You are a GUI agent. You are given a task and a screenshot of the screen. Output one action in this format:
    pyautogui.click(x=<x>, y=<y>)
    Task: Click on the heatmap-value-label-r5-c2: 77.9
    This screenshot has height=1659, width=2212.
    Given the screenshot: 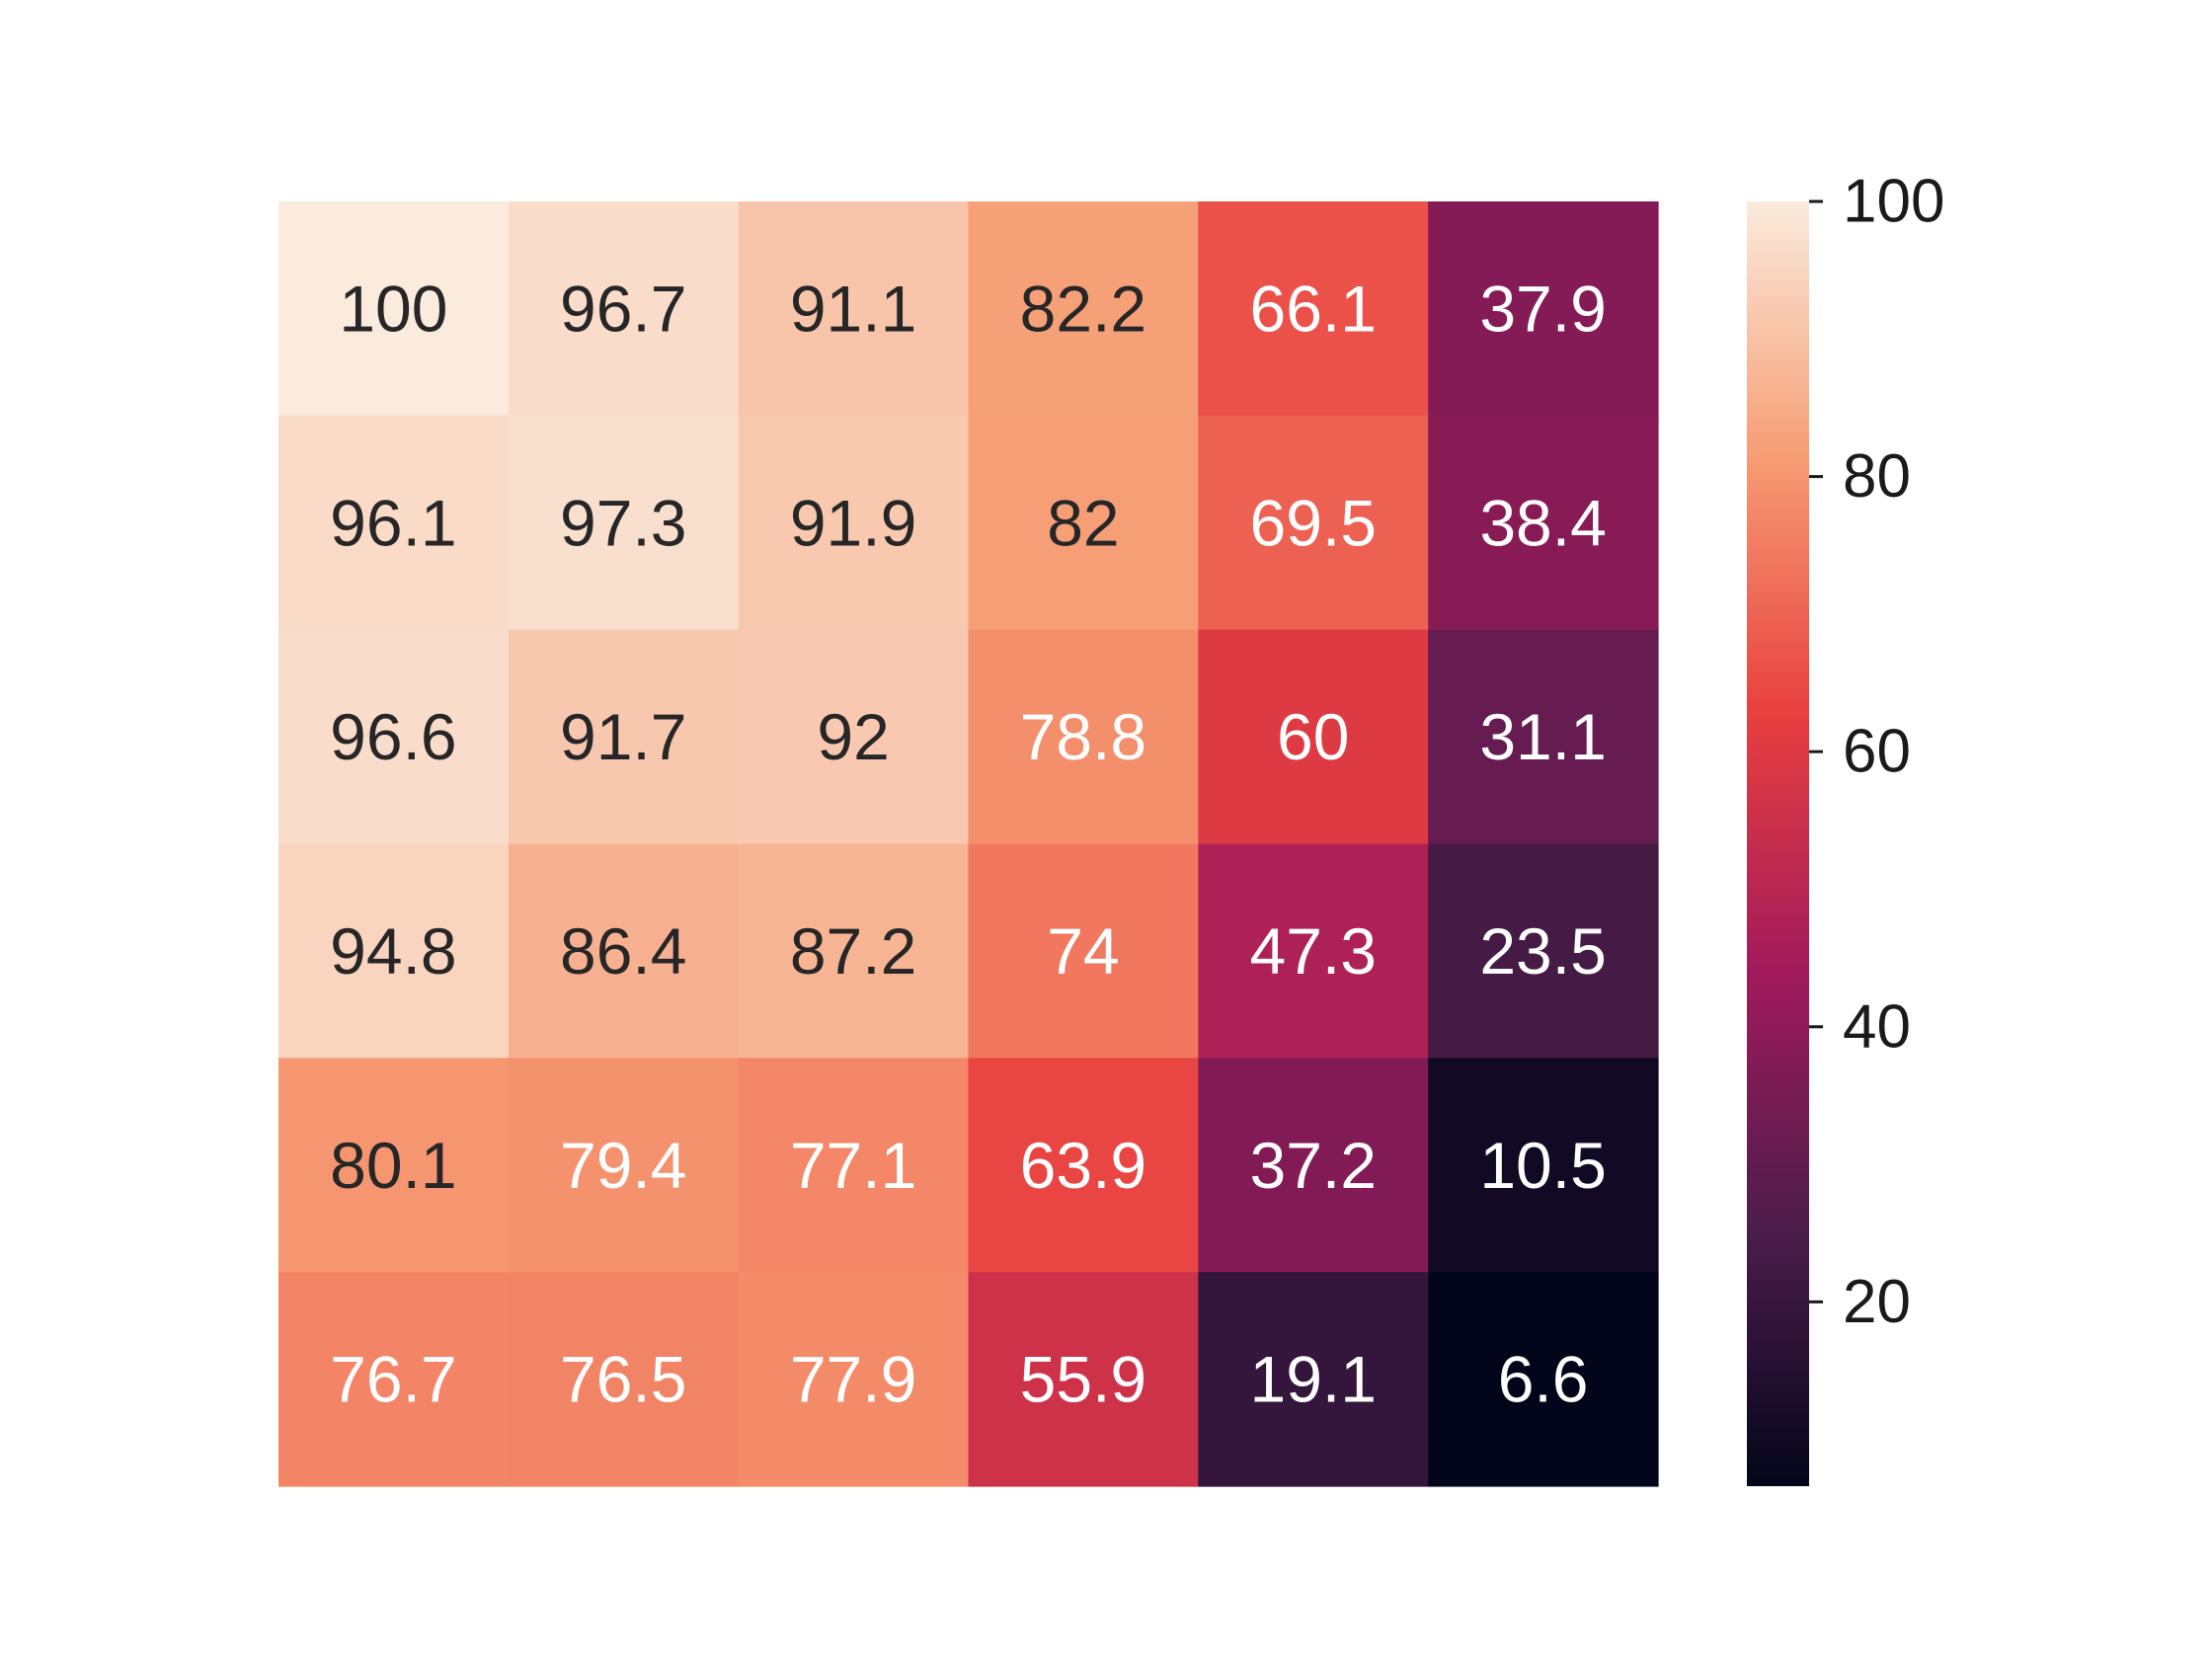 What is the action you would take?
    pyautogui.click(x=853, y=1380)
    